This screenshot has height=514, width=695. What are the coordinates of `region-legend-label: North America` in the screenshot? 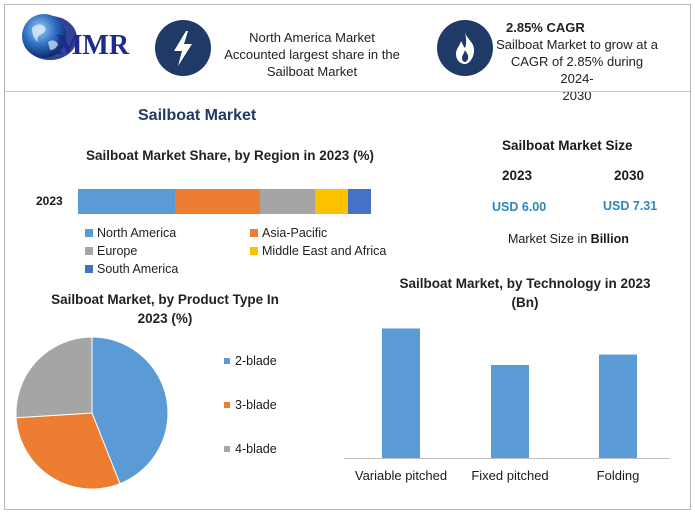 It's located at (137, 233).